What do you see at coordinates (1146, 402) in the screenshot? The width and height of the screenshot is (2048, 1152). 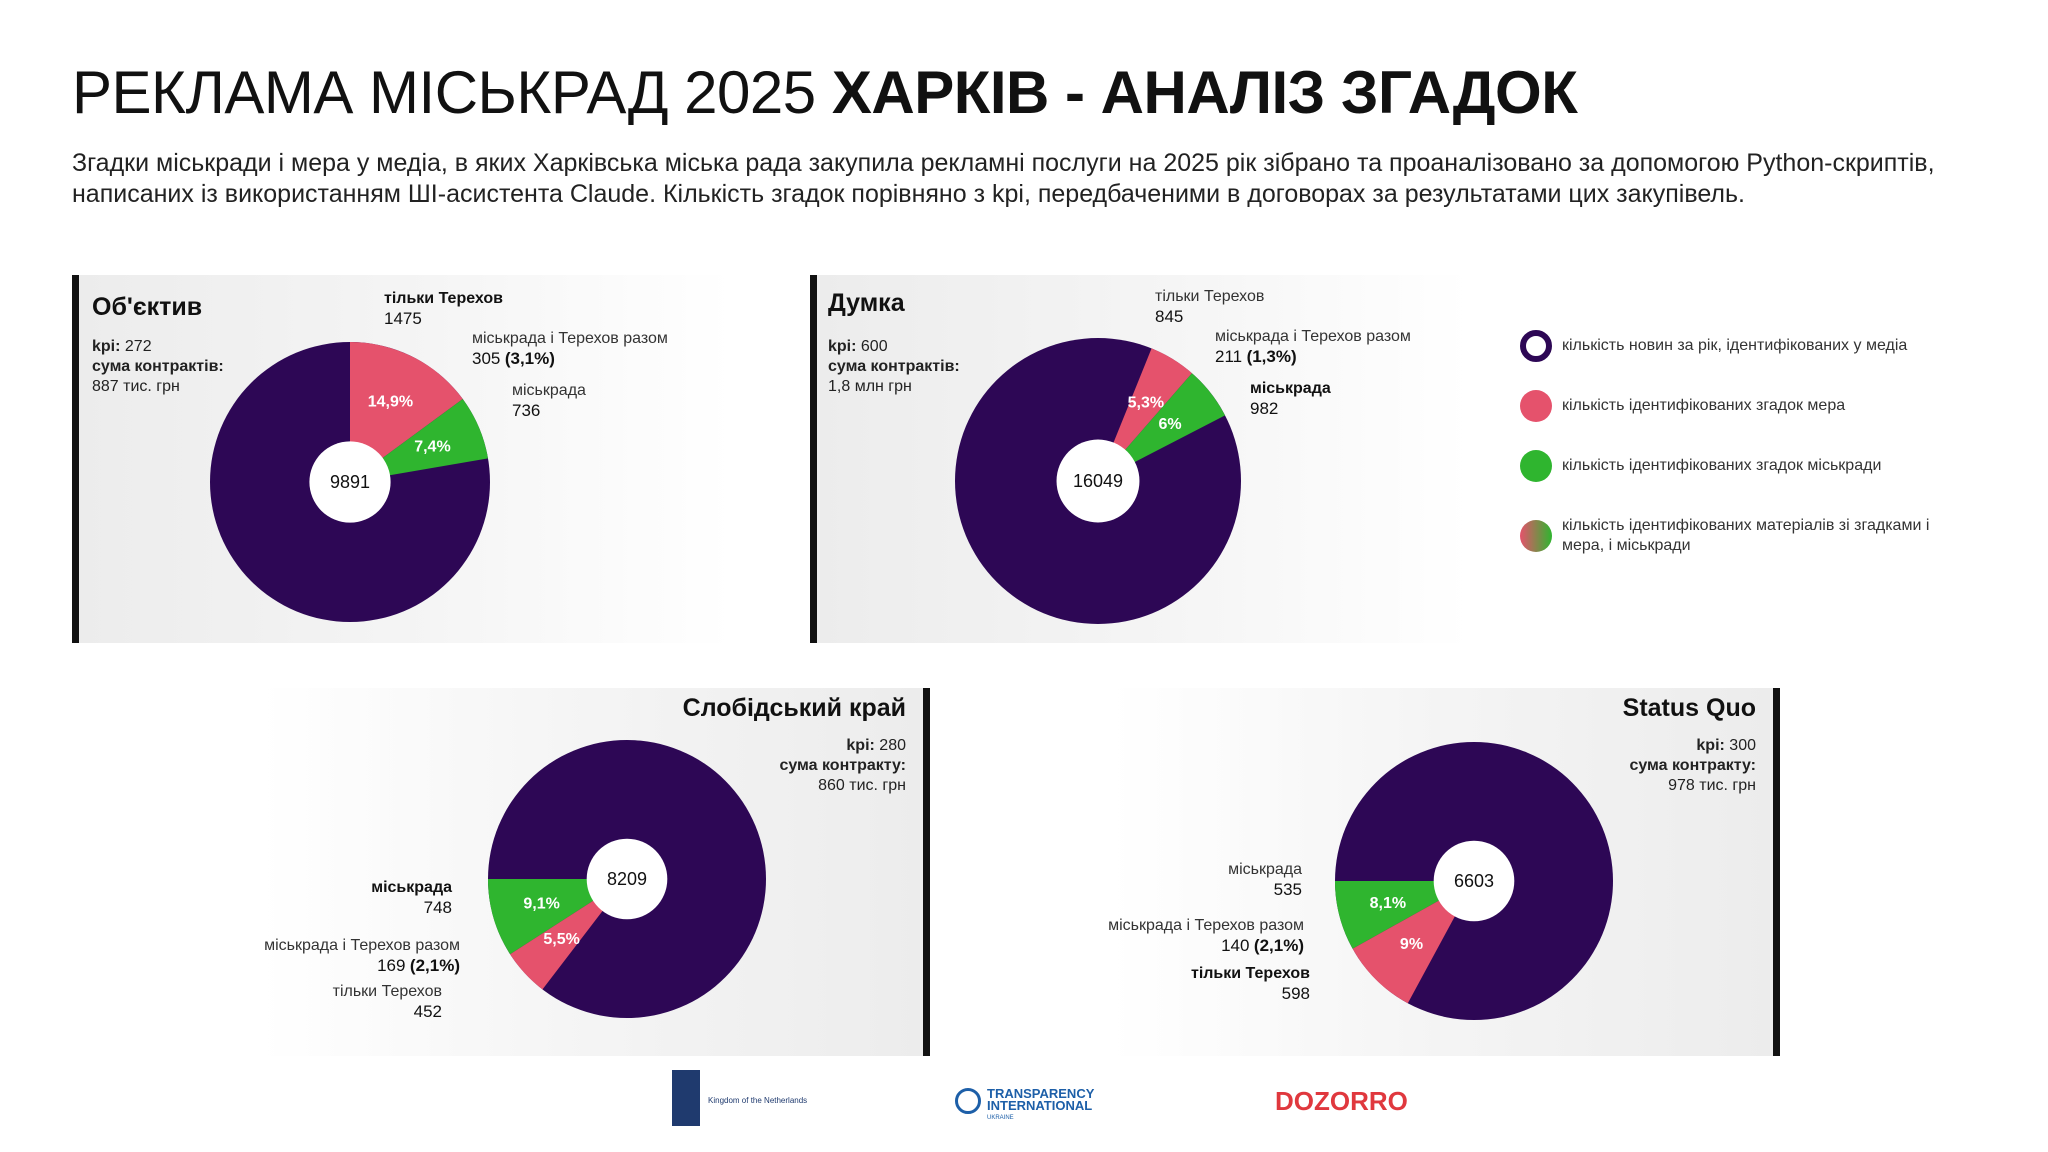 I see `slice-pct-label: 5,3%` at bounding box center [1146, 402].